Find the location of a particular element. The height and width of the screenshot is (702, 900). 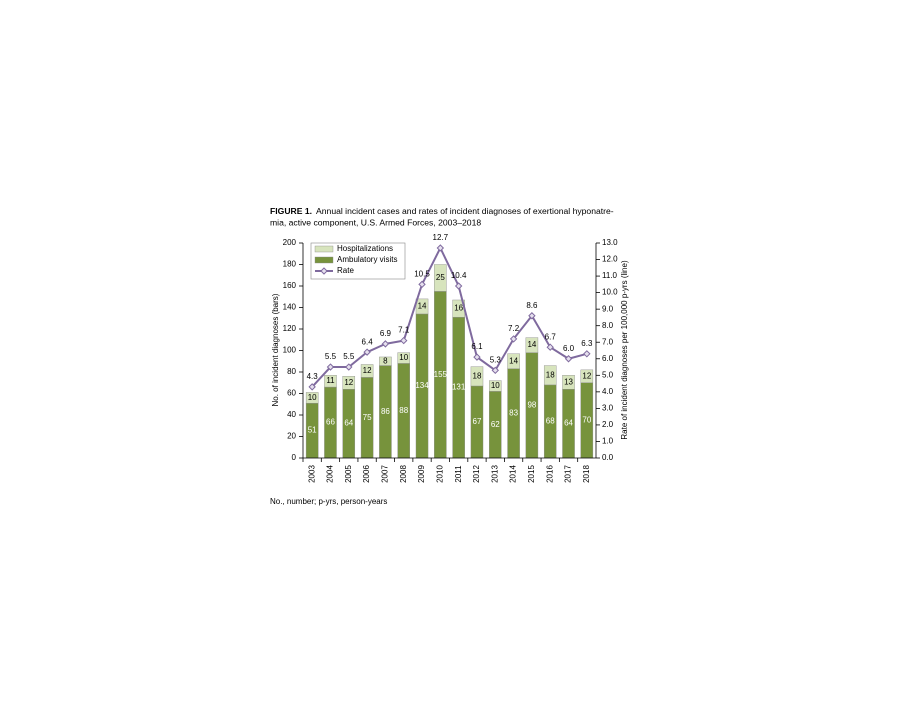

bar-label: 67 is located at coordinates (477, 421).